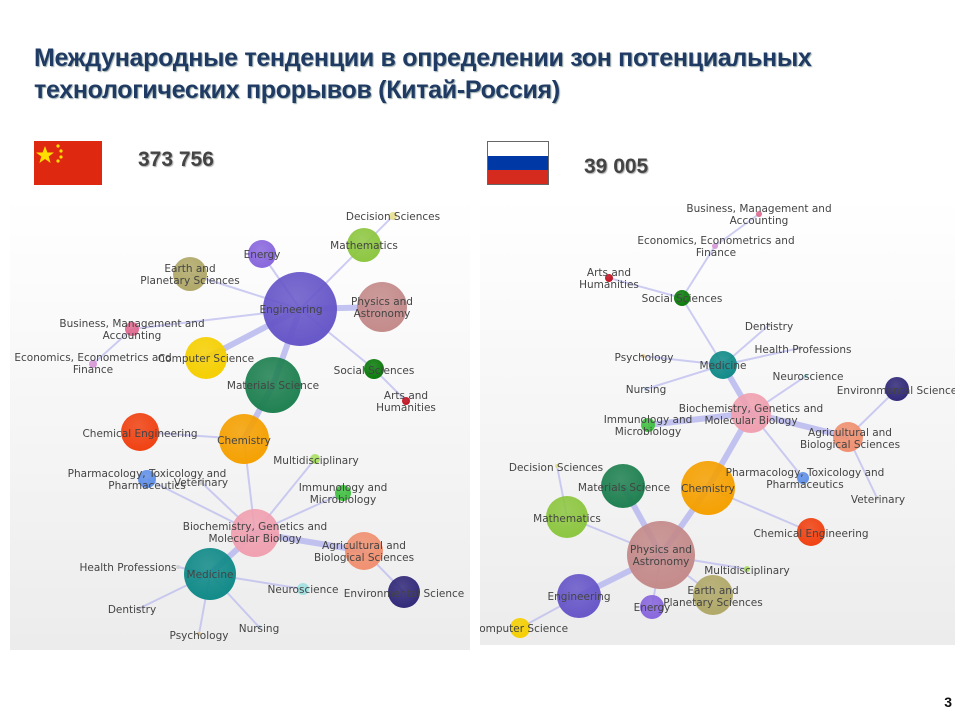  I want to click on label-agri: Agricultural and Biological Sciences, so click(850, 439).